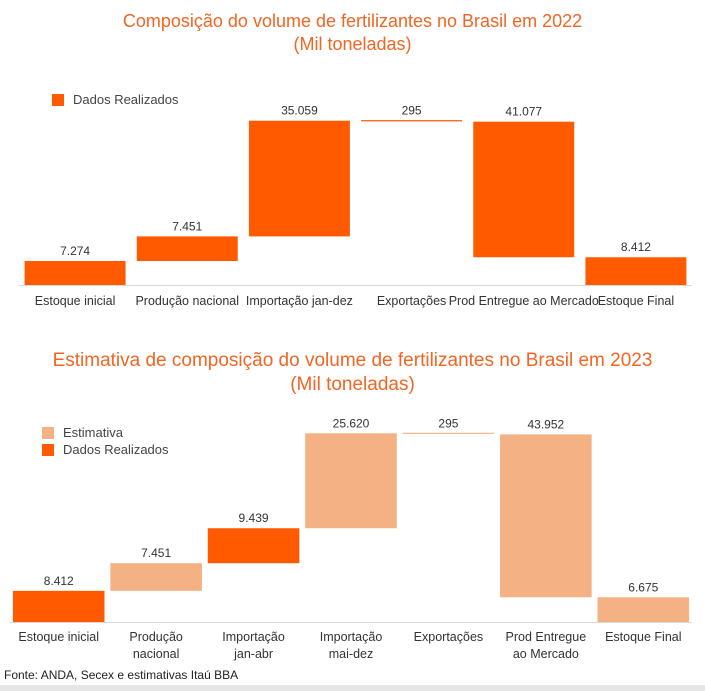  What do you see at coordinates (299, 111) in the screenshot?
I see `chart1-value-label-3: 35.059` at bounding box center [299, 111].